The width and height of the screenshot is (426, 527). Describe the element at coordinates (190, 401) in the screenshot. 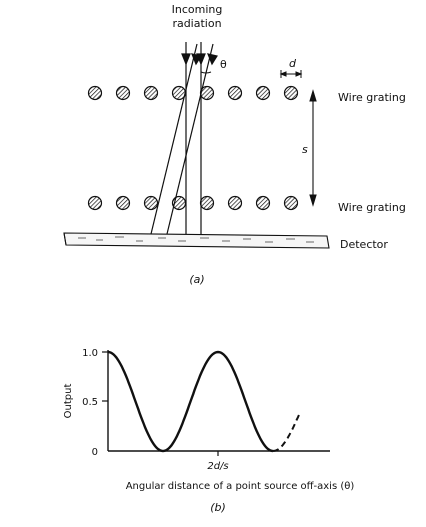

I see `output-curve` at that location.